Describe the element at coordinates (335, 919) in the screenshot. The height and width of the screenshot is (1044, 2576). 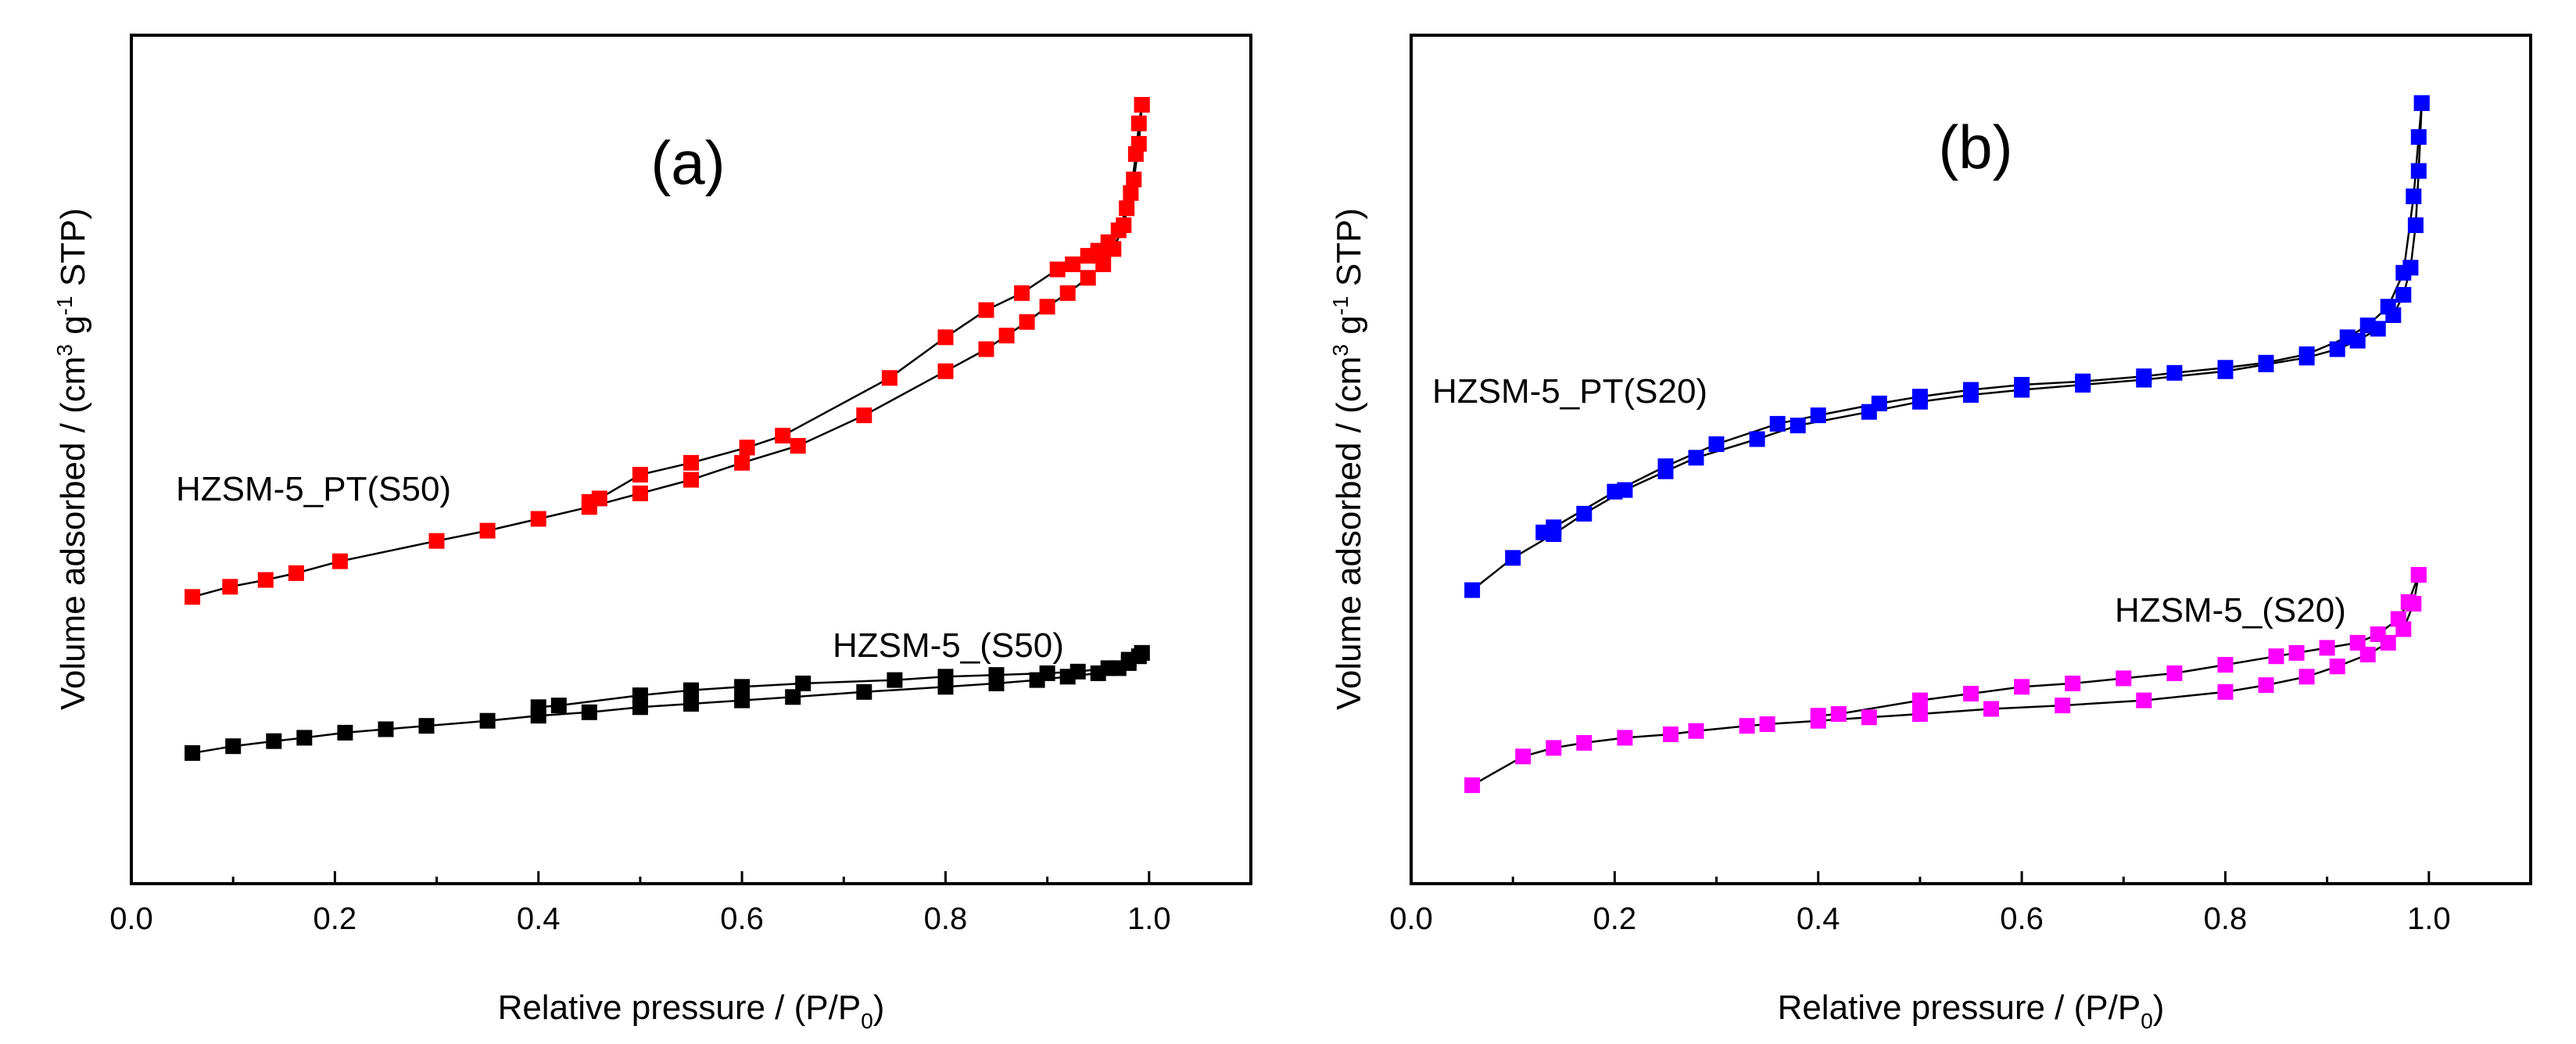
I see `panel-a-x-tick-label-1: 0.2` at that location.